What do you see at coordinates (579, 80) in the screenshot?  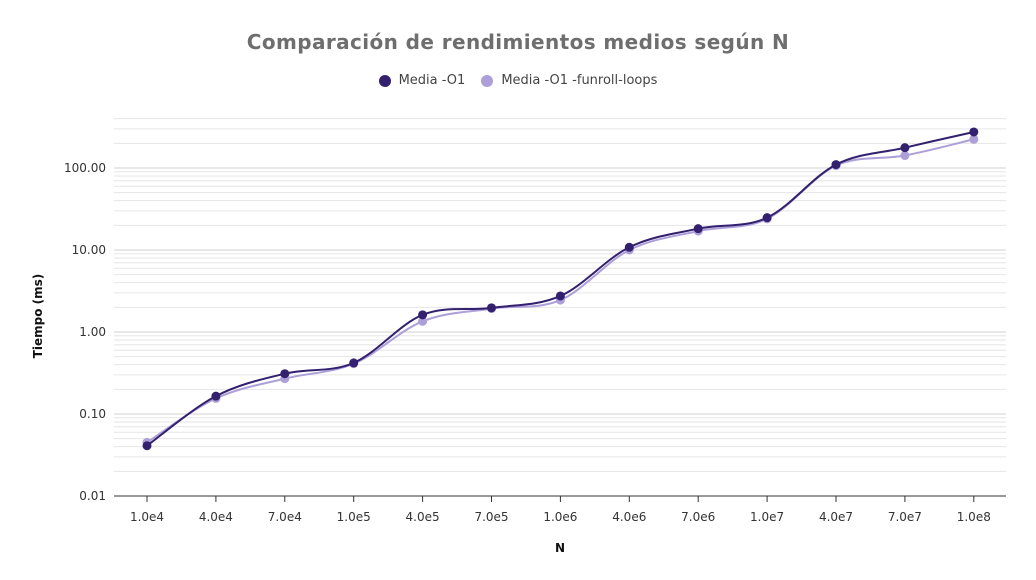 I see `legend-label-series-2: Media -O1 -funroll-loops` at bounding box center [579, 80].